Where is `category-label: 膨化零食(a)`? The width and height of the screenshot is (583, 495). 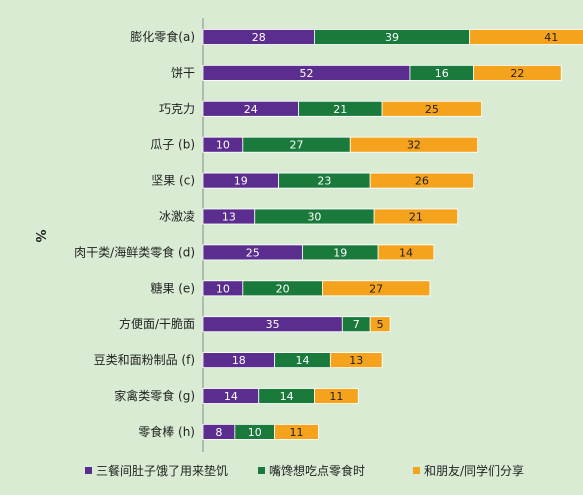
category-label: 膨化零食(a) is located at coordinates (162, 36).